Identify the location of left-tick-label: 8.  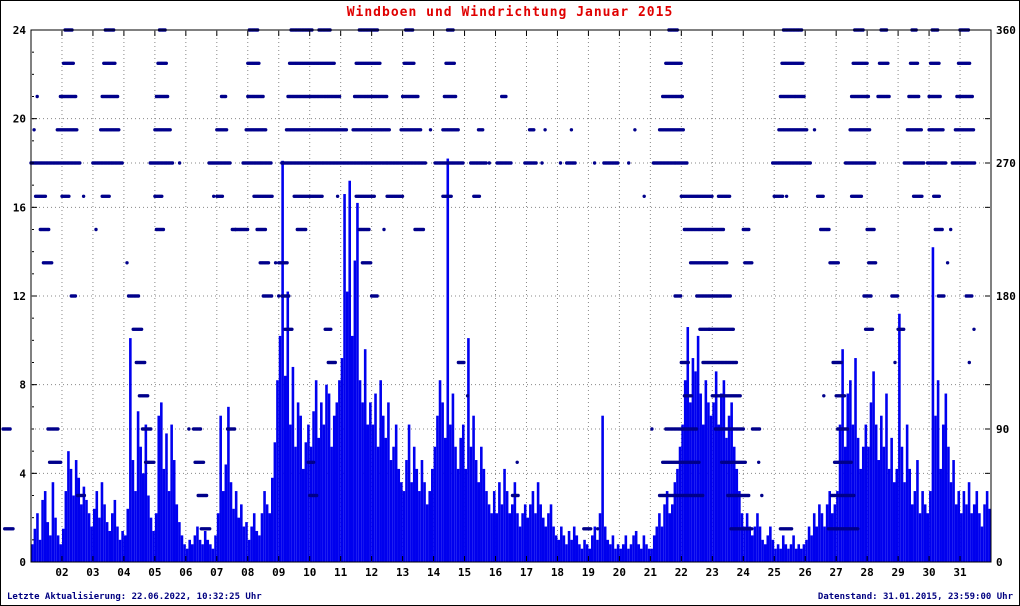
(22, 385).